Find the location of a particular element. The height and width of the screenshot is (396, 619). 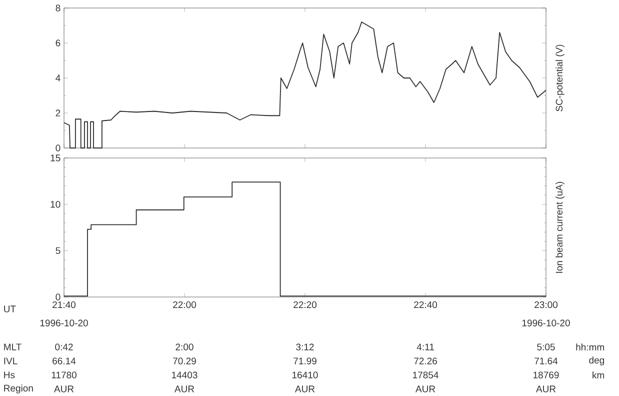

text: 16410 is located at coordinates (305, 375).